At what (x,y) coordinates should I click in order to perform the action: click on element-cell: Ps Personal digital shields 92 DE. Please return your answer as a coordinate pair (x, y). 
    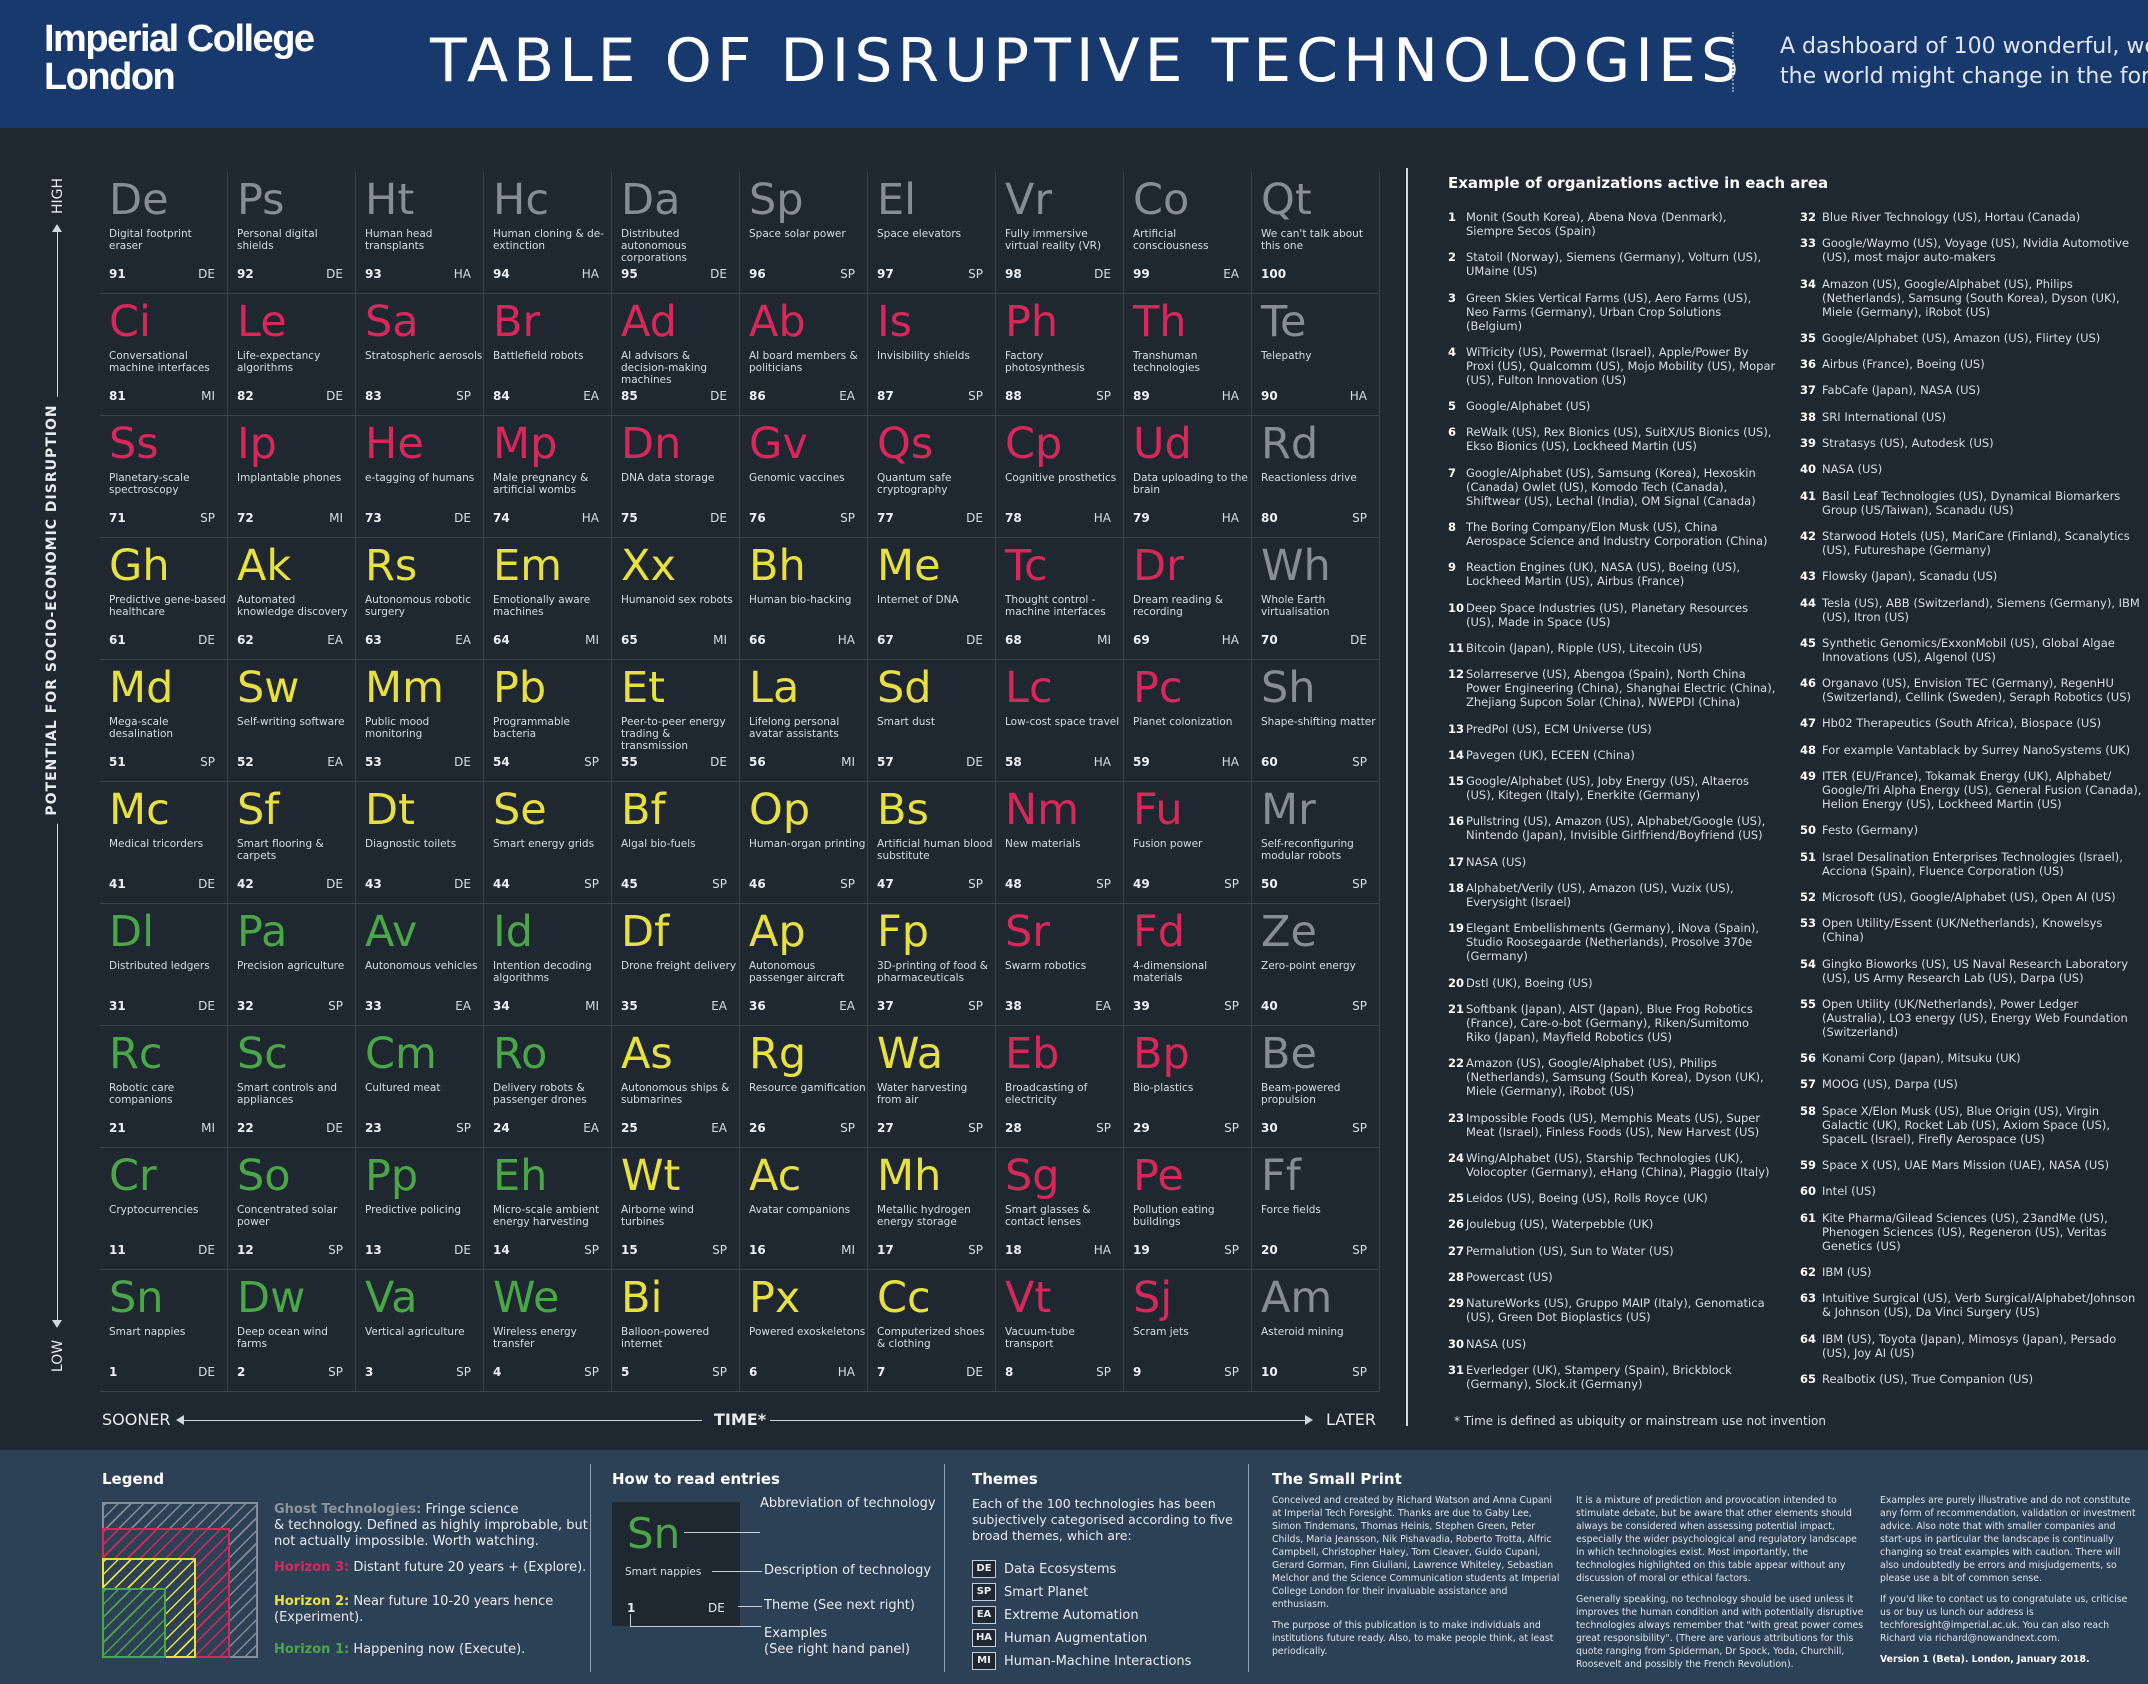
    Looking at the image, I should click on (292, 233).